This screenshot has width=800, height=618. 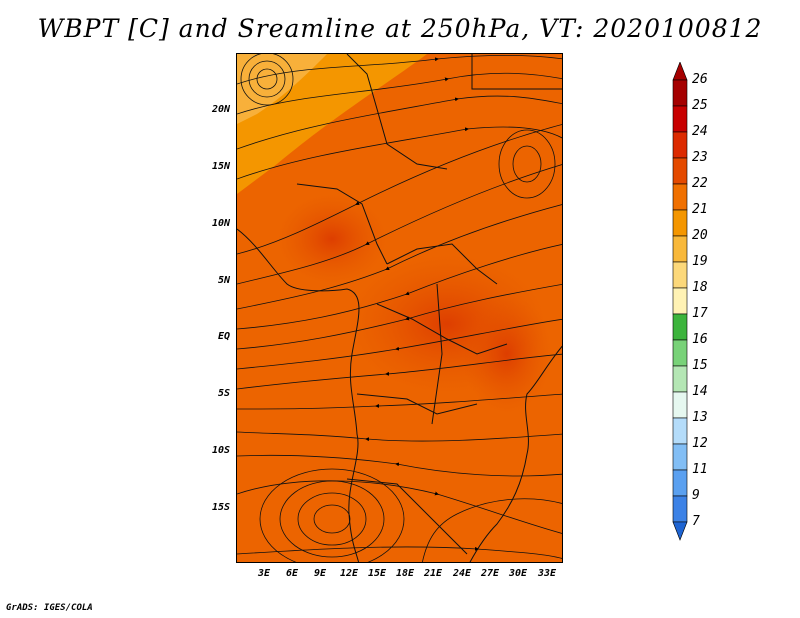 What do you see at coordinates (49, 608) in the screenshot?
I see `credit-text: GrADS: IGES/COLA` at bounding box center [49, 608].